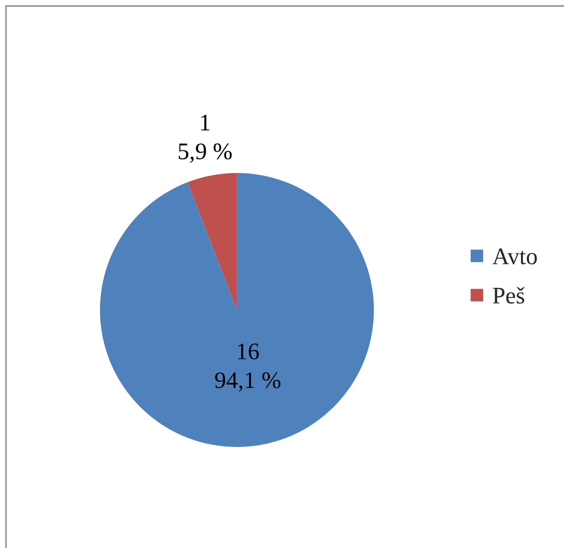 The image size is (564, 548). What do you see at coordinates (212, 241) in the screenshot?
I see `pie-slice` at bounding box center [212, 241].